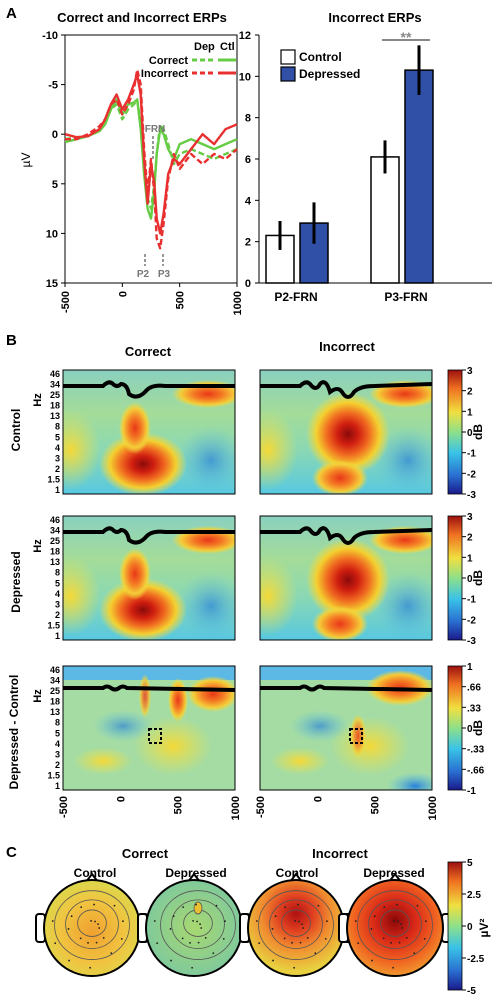 This screenshot has height=996, width=496. What do you see at coordinates (50, 36) in the screenshot?
I see `erp-y-tick-label: -10` at bounding box center [50, 36].